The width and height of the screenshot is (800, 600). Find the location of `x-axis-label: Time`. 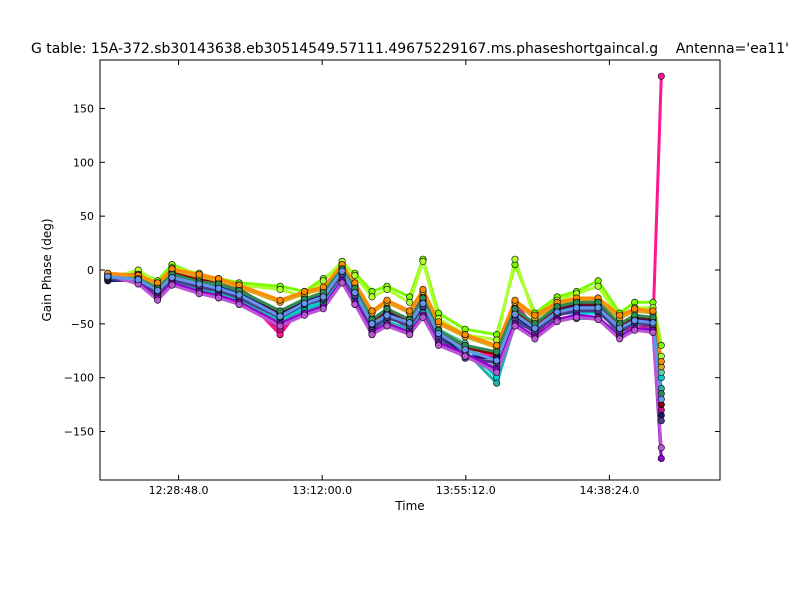

x-axis-label: Time is located at coordinates (409, 506).